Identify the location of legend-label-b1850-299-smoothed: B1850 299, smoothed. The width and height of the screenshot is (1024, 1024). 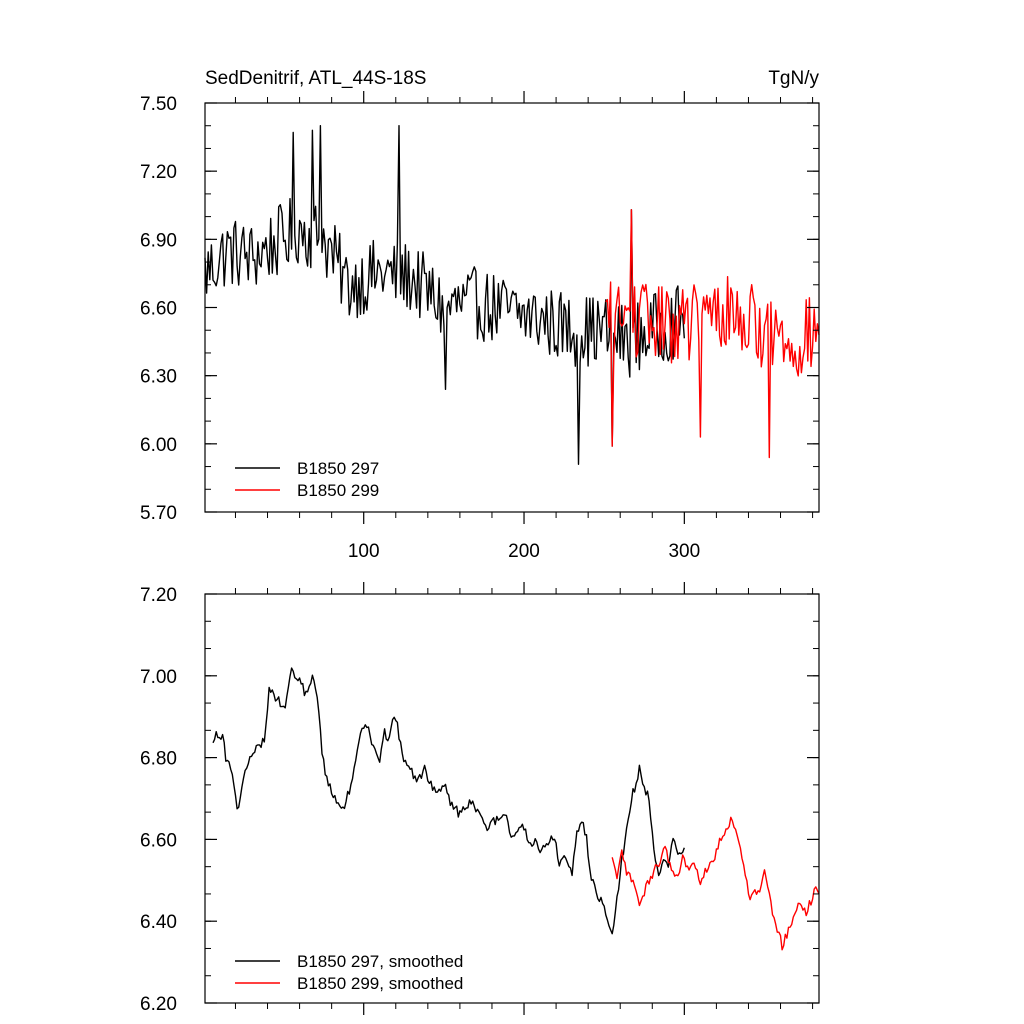
(380, 983).